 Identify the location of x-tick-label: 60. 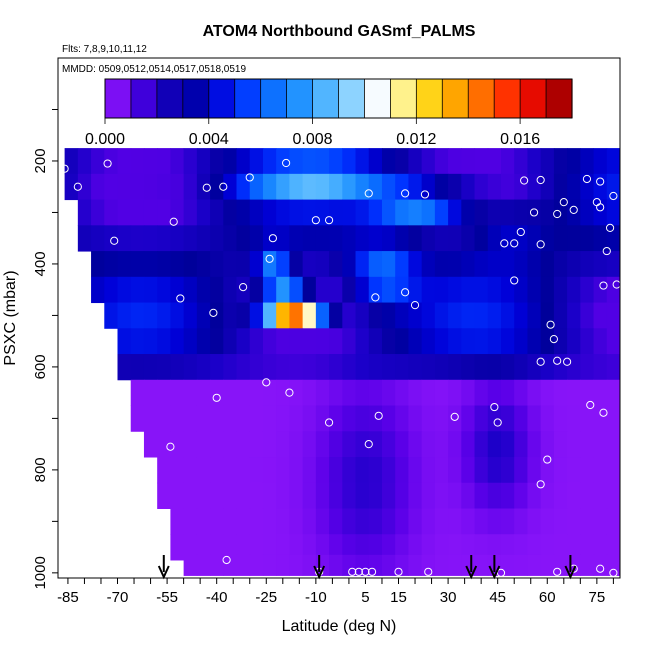
(547, 597).